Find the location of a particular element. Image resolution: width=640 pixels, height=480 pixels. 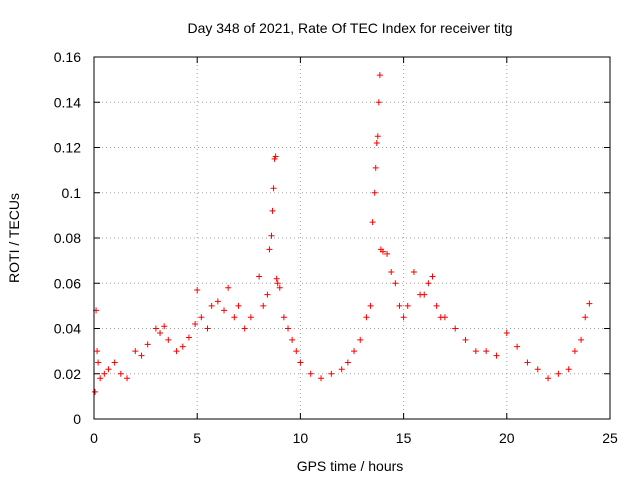

x-tick-label: 25 is located at coordinates (610, 438).